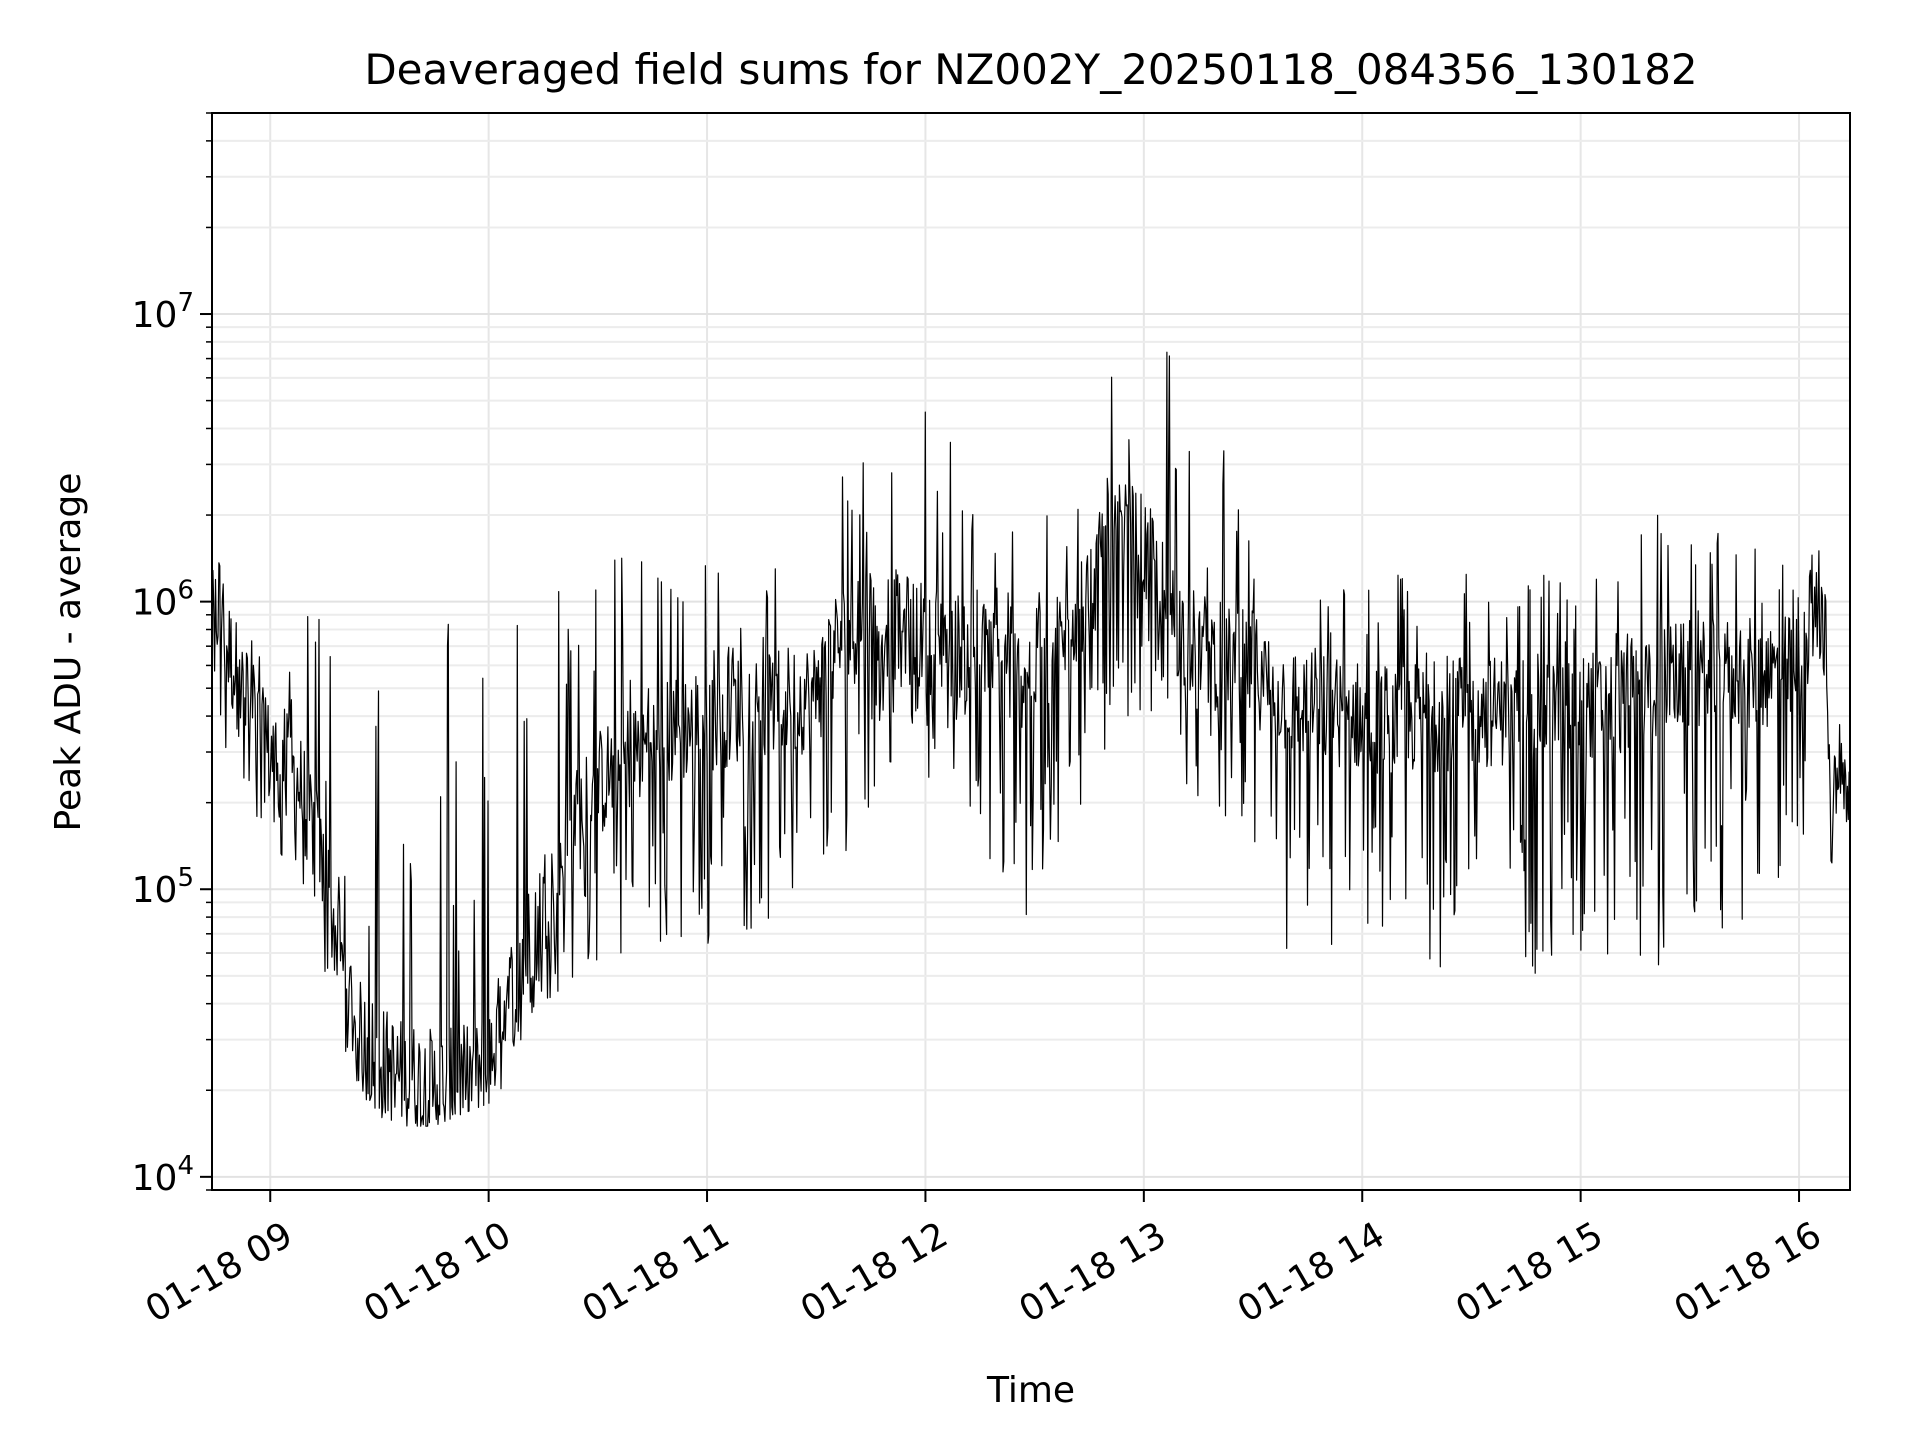 Image resolution: width=1920 pixels, height=1440 pixels. I want to click on y-tick-label: 10⁶, so click(163, 600).